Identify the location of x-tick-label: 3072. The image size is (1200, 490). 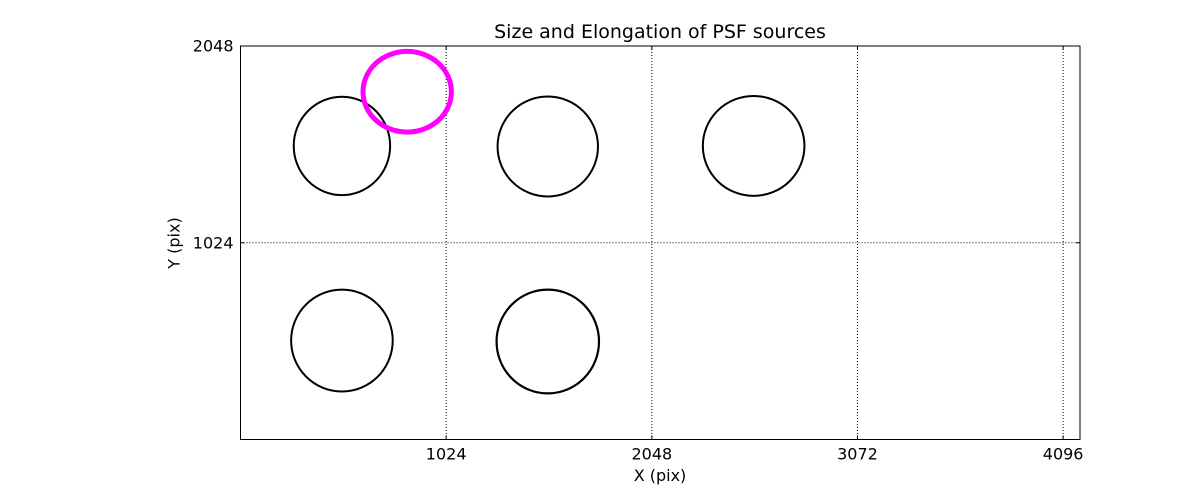
(857, 454).